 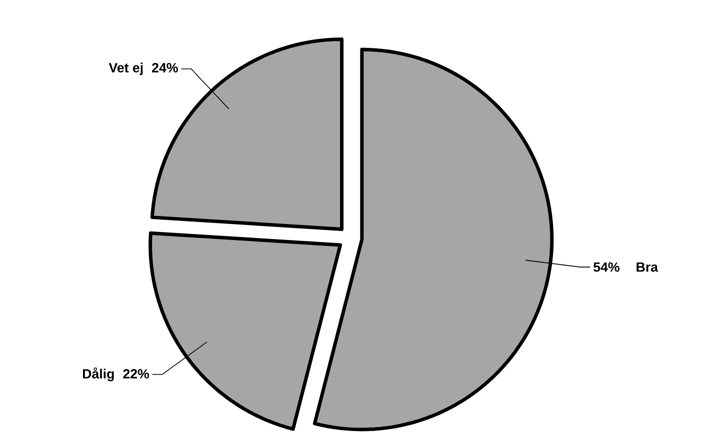 What do you see at coordinates (165, 67) in the screenshot?
I see `data-label: 24%` at bounding box center [165, 67].